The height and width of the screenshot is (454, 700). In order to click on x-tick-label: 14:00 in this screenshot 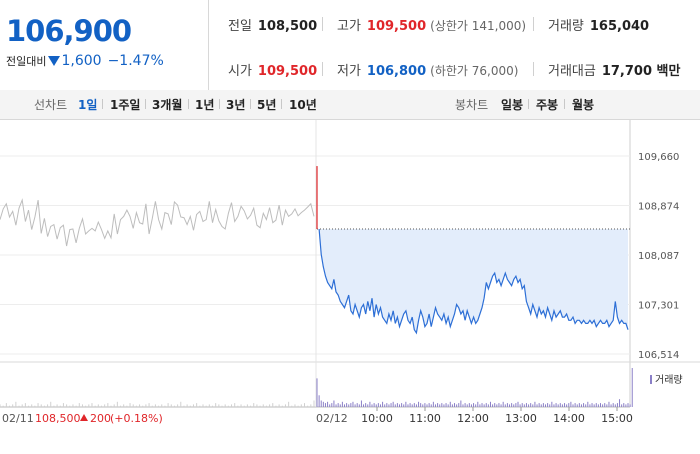, I will do `click(569, 418)`.